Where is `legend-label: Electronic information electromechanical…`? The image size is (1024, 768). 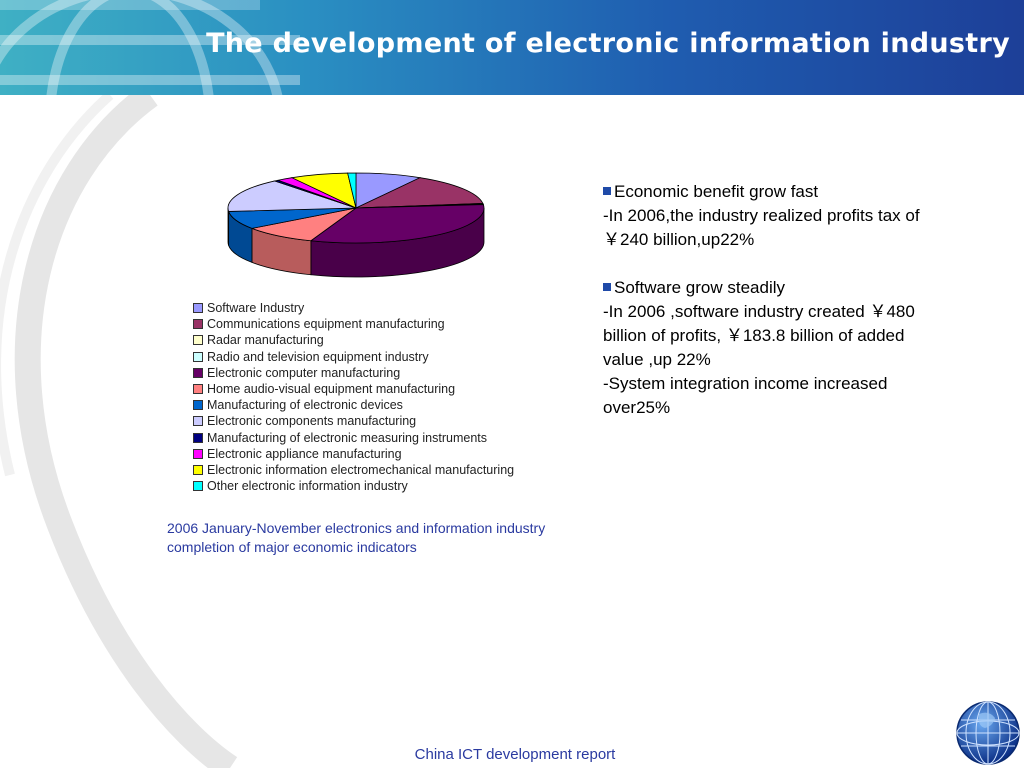
legend-label: Electronic information electromechanical… is located at coordinates (361, 469).